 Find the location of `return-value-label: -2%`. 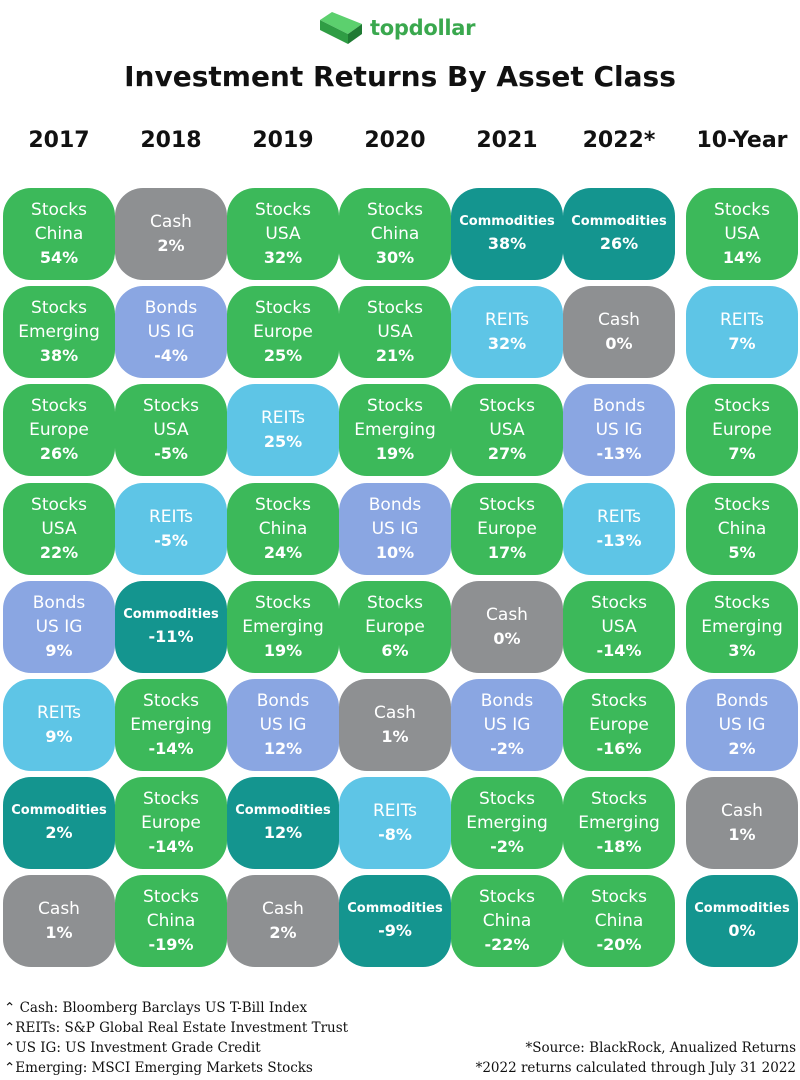

return-value-label: -2% is located at coordinates (507, 846).